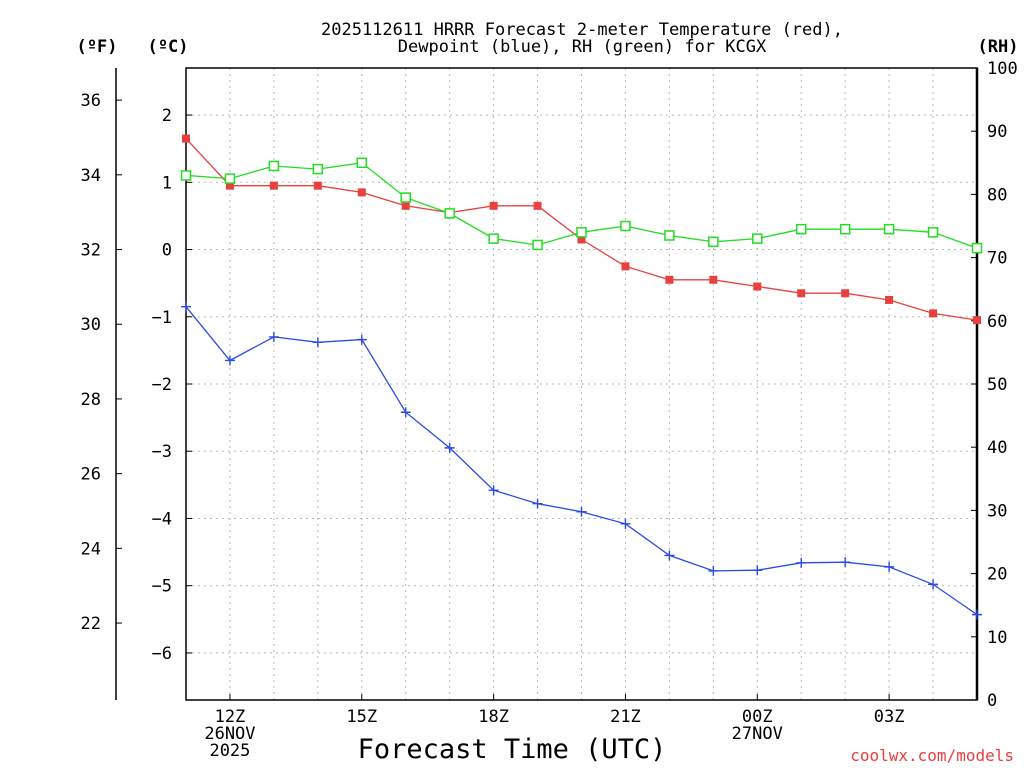  What do you see at coordinates (997, 195) in the screenshot?
I see `rh-tick-label: 80` at bounding box center [997, 195].